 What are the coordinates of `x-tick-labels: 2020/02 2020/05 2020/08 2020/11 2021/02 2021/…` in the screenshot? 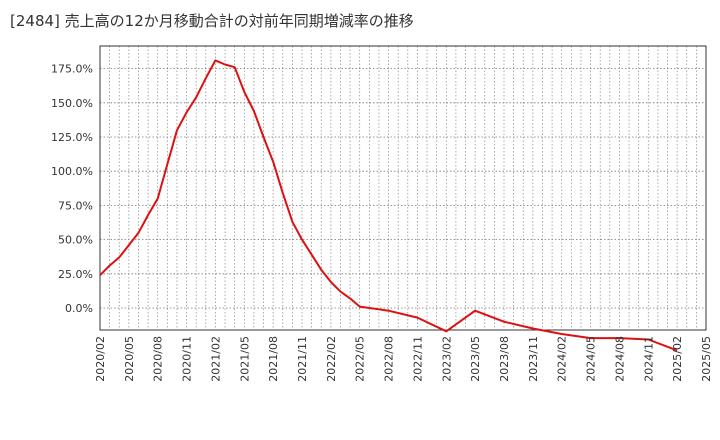 It's located at (403, 359).